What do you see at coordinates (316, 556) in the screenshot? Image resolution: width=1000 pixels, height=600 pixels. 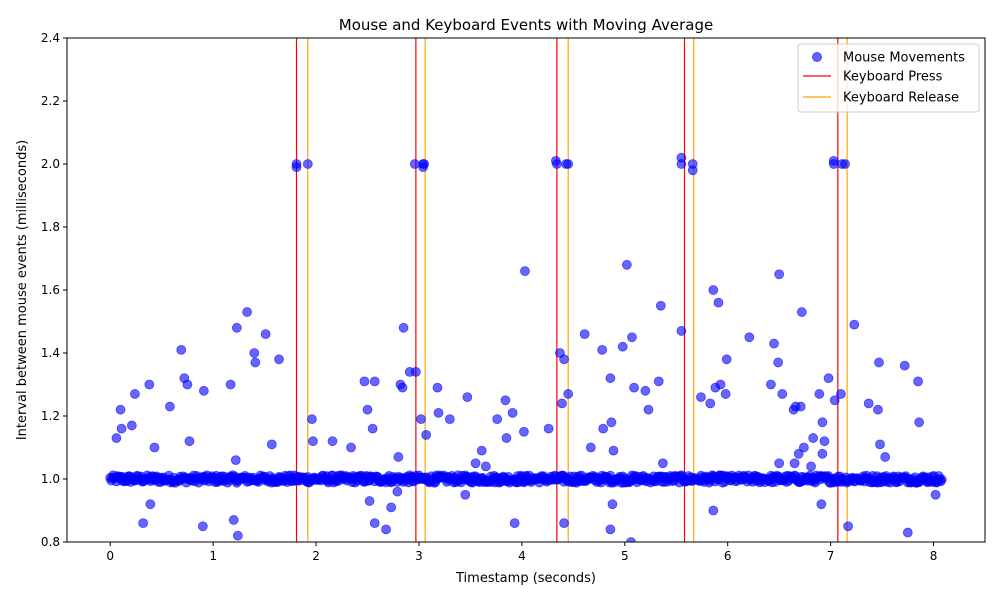 I see `x-tick-label: 2` at bounding box center [316, 556].